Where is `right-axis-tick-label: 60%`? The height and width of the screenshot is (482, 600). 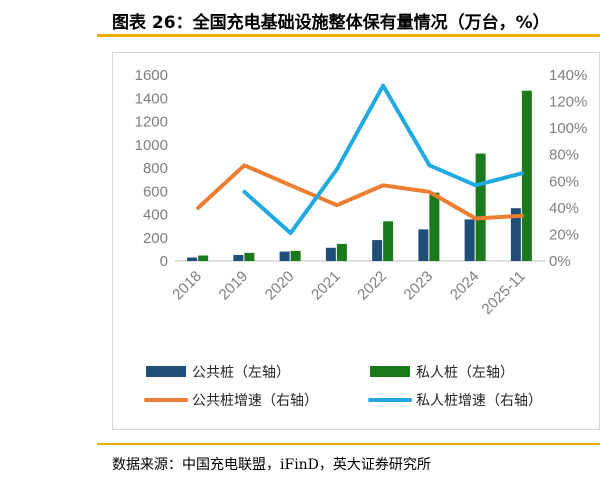 right-axis-tick-label: 60% is located at coordinates (564, 181).